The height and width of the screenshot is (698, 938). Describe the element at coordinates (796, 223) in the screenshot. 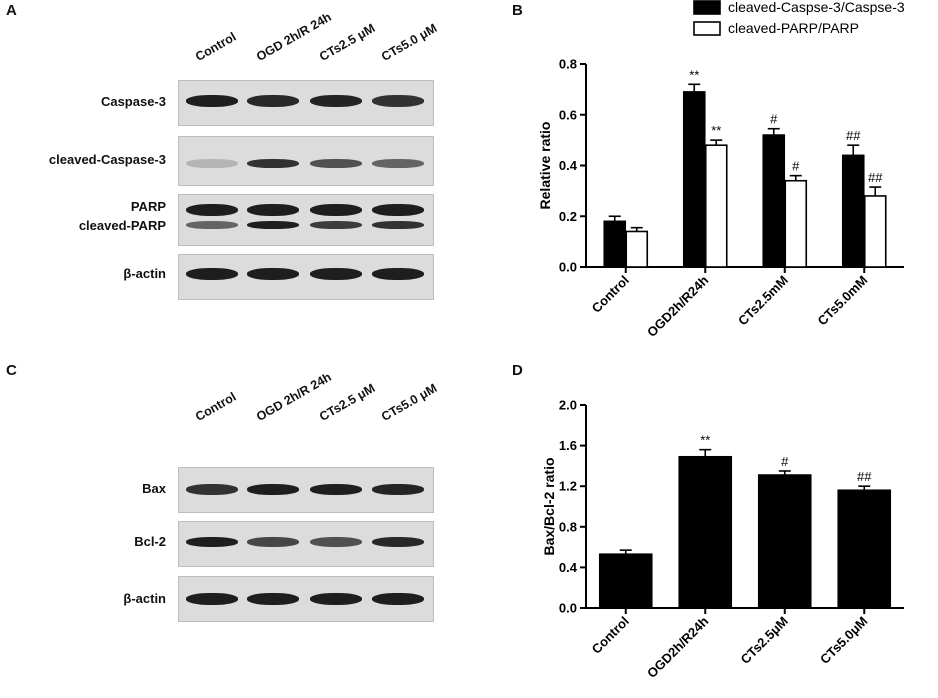

I see `bar-cleaved-parp-parp-cts2-5mm` at that location.